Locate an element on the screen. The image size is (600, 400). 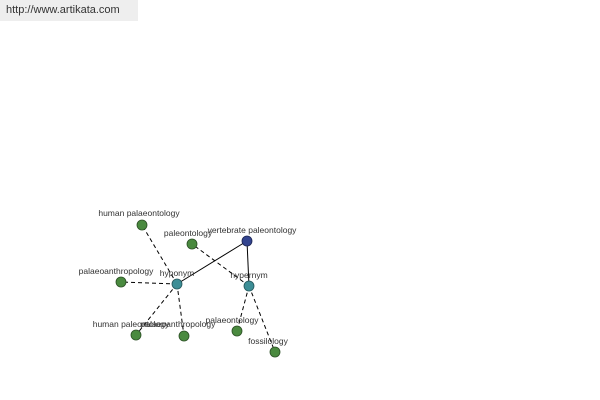
node-label: human palaeontology is located at coordinates (139, 213).